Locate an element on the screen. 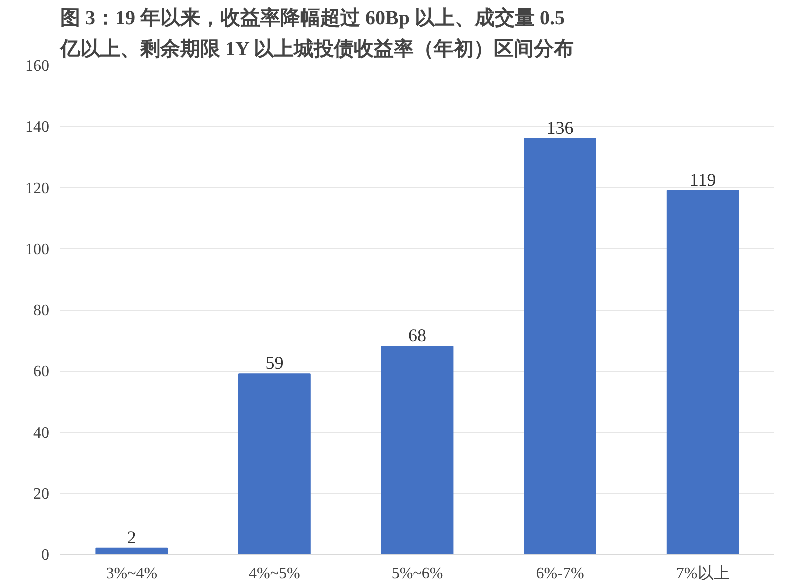 Image resolution: width=794 pixels, height=585 pixels. y-tick-label: 40 is located at coordinates (42, 433).